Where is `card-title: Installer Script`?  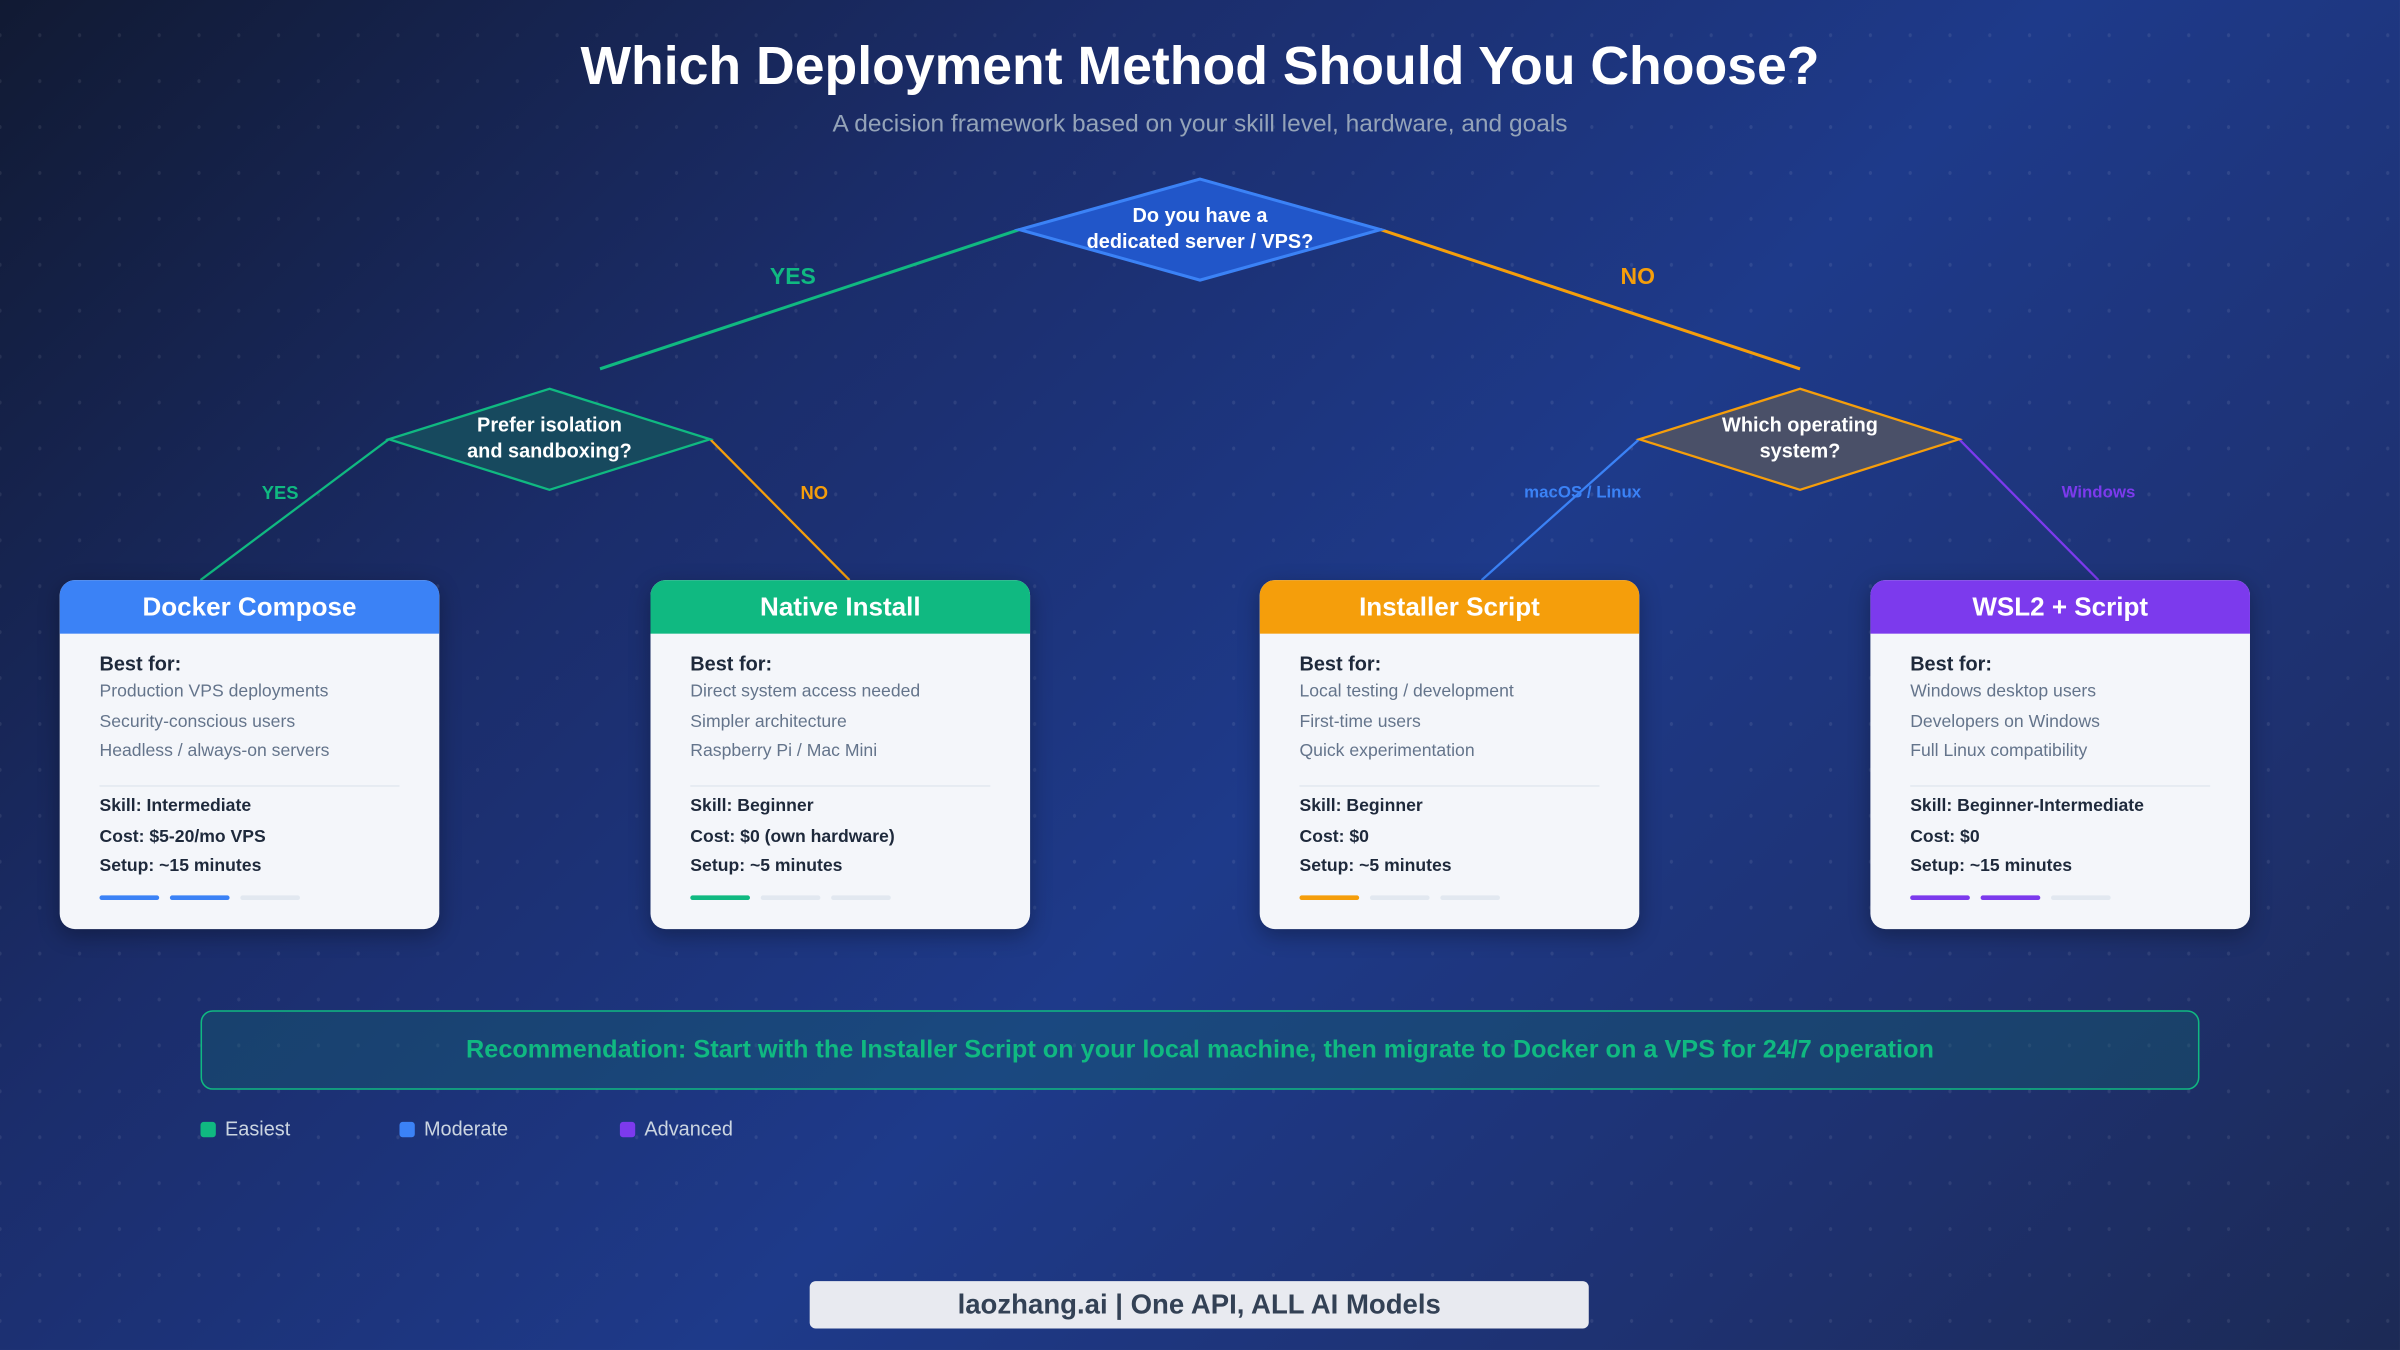 card-title: Installer Script is located at coordinates (1449, 607).